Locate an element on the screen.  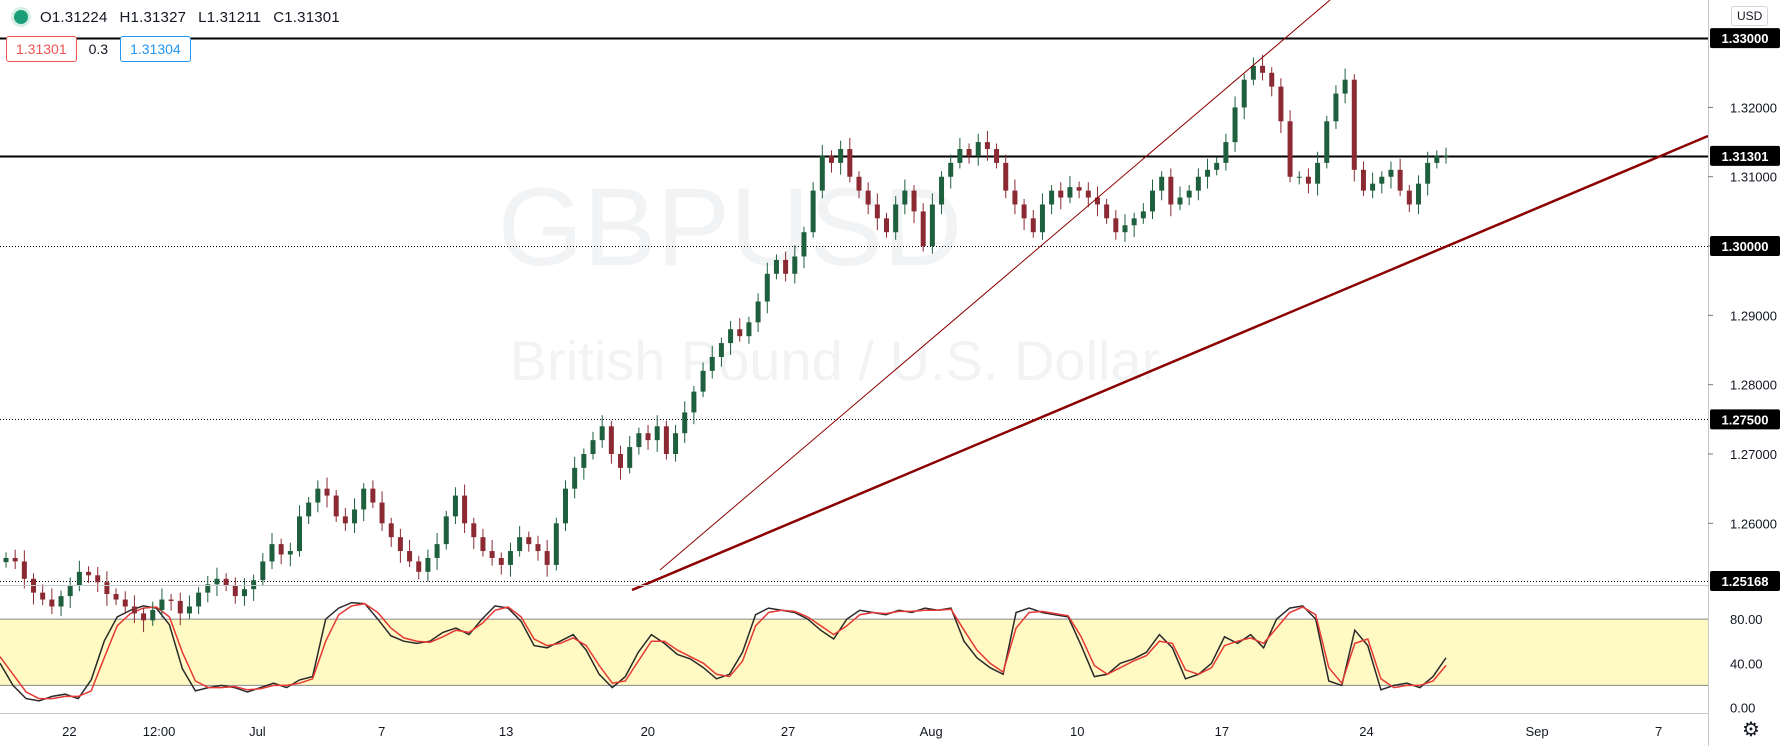
price-tick-label: 1.26000 is located at coordinates (1753, 523).